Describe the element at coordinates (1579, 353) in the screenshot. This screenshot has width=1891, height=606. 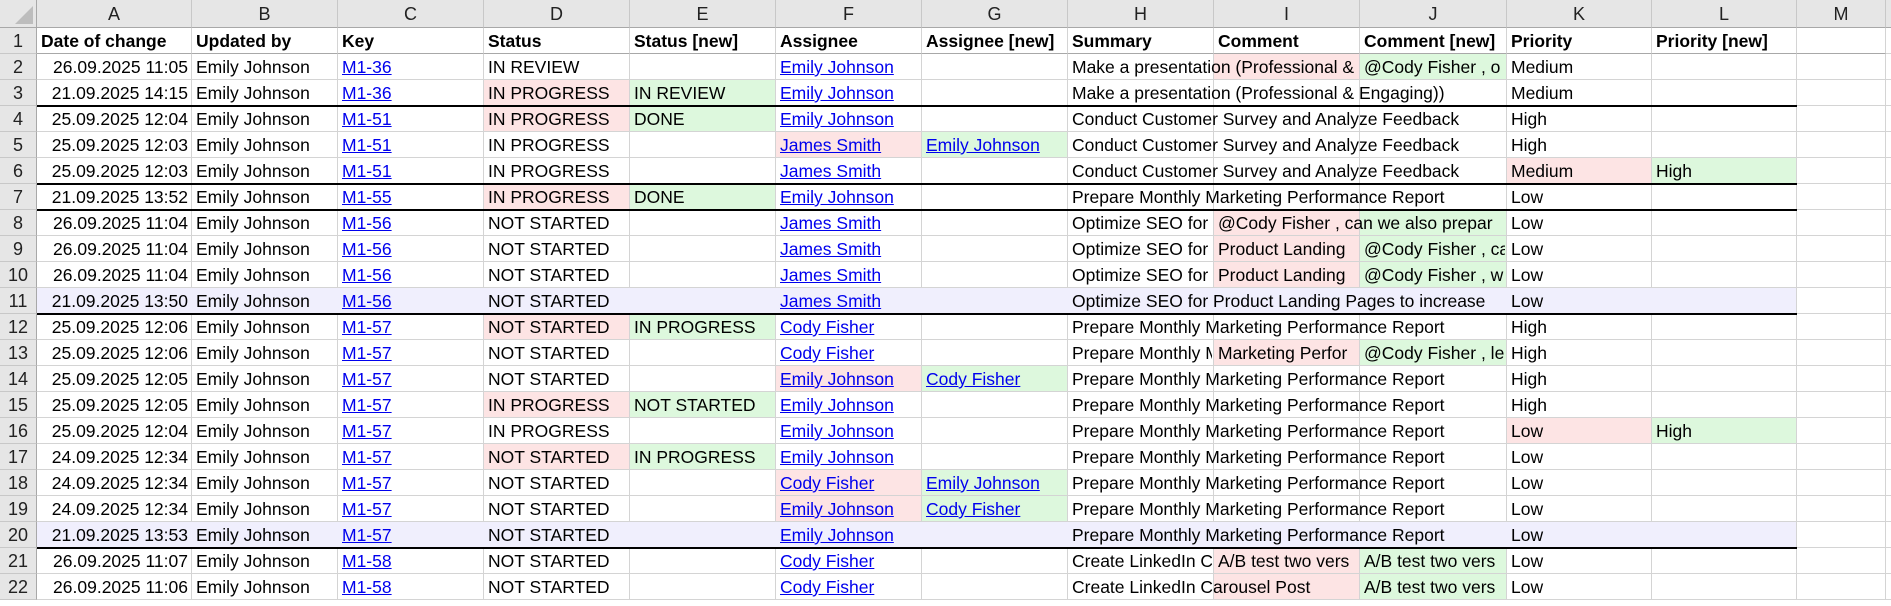
I see `cell-k13` at that location.